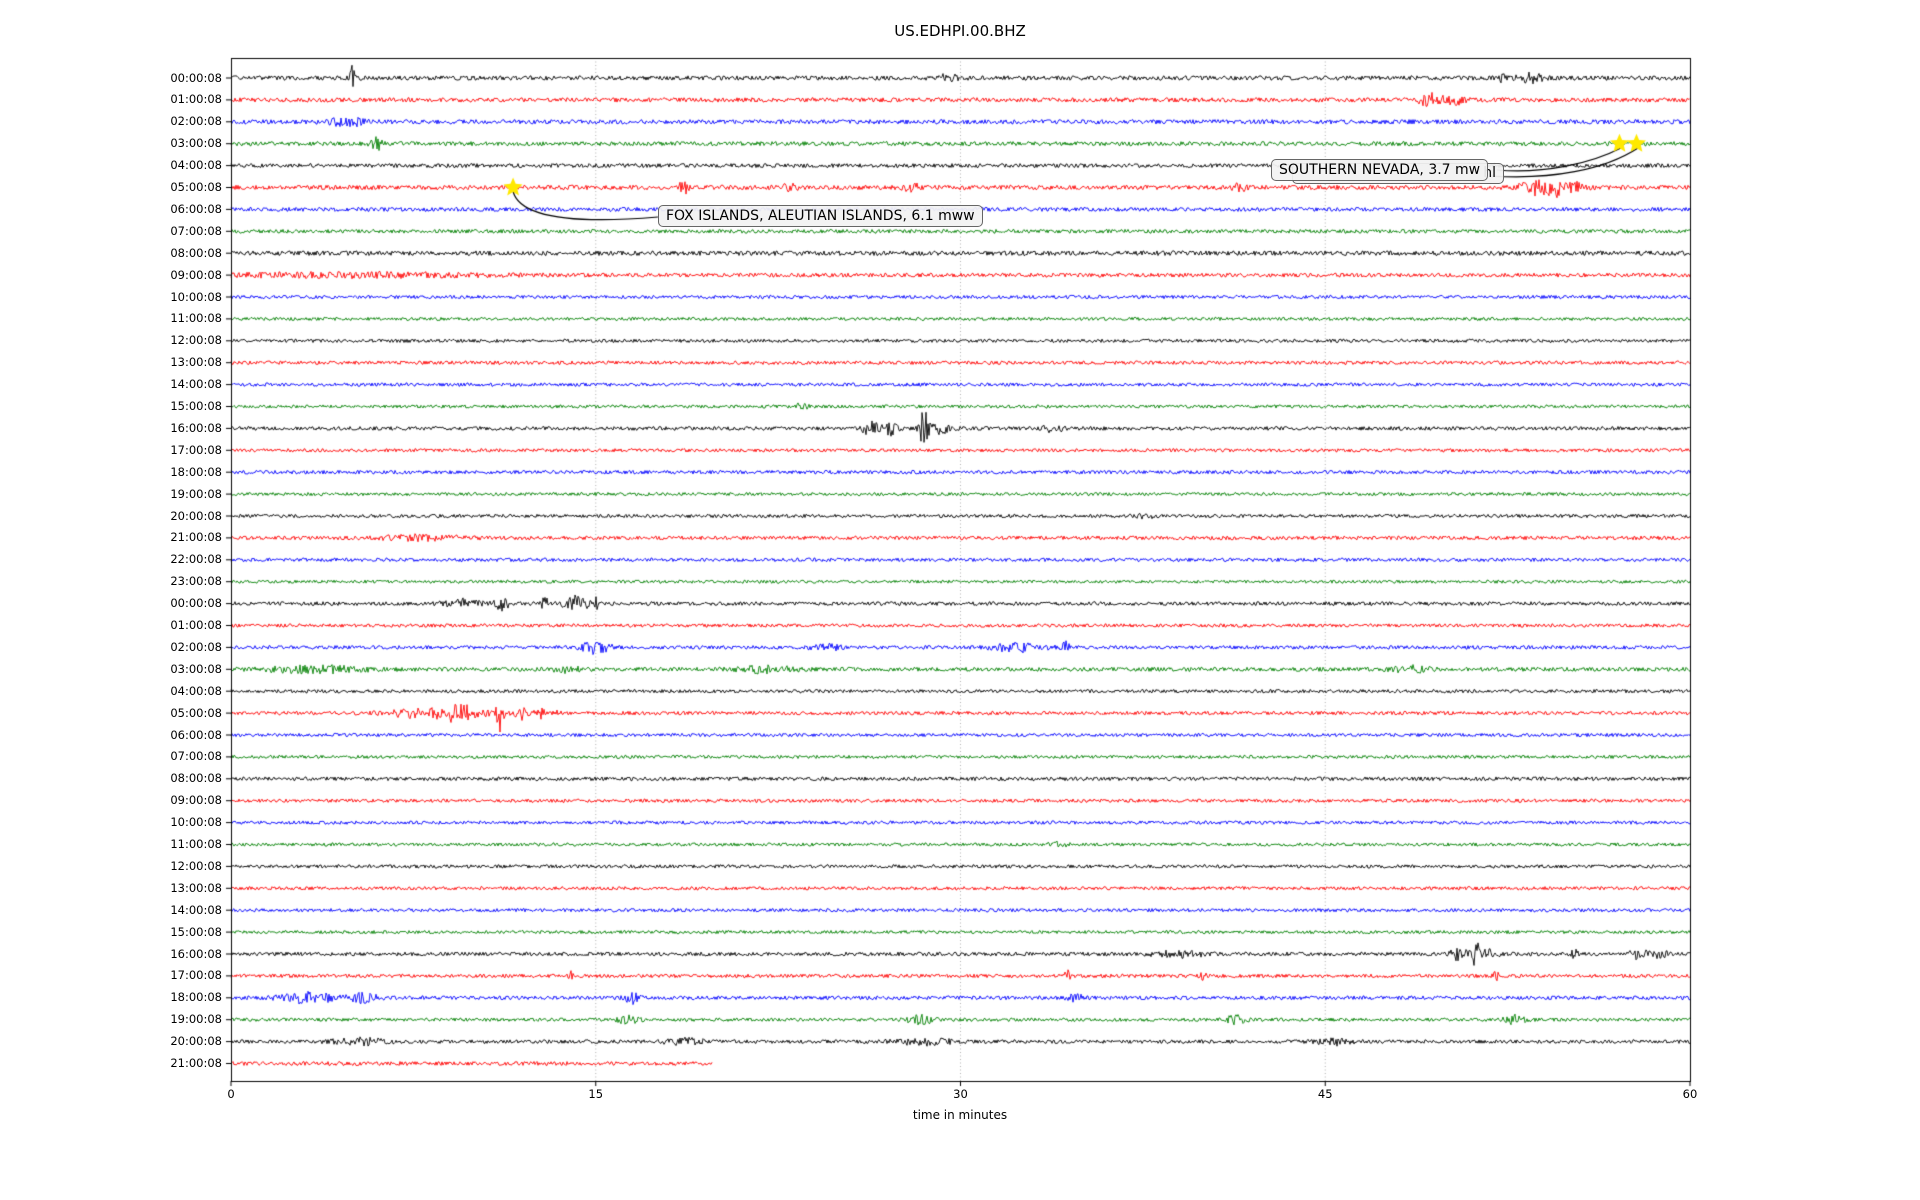 This screenshot has height=1200, width=1920. What do you see at coordinates (960, 1094) in the screenshot?
I see `x-tick-label: 30` at bounding box center [960, 1094].